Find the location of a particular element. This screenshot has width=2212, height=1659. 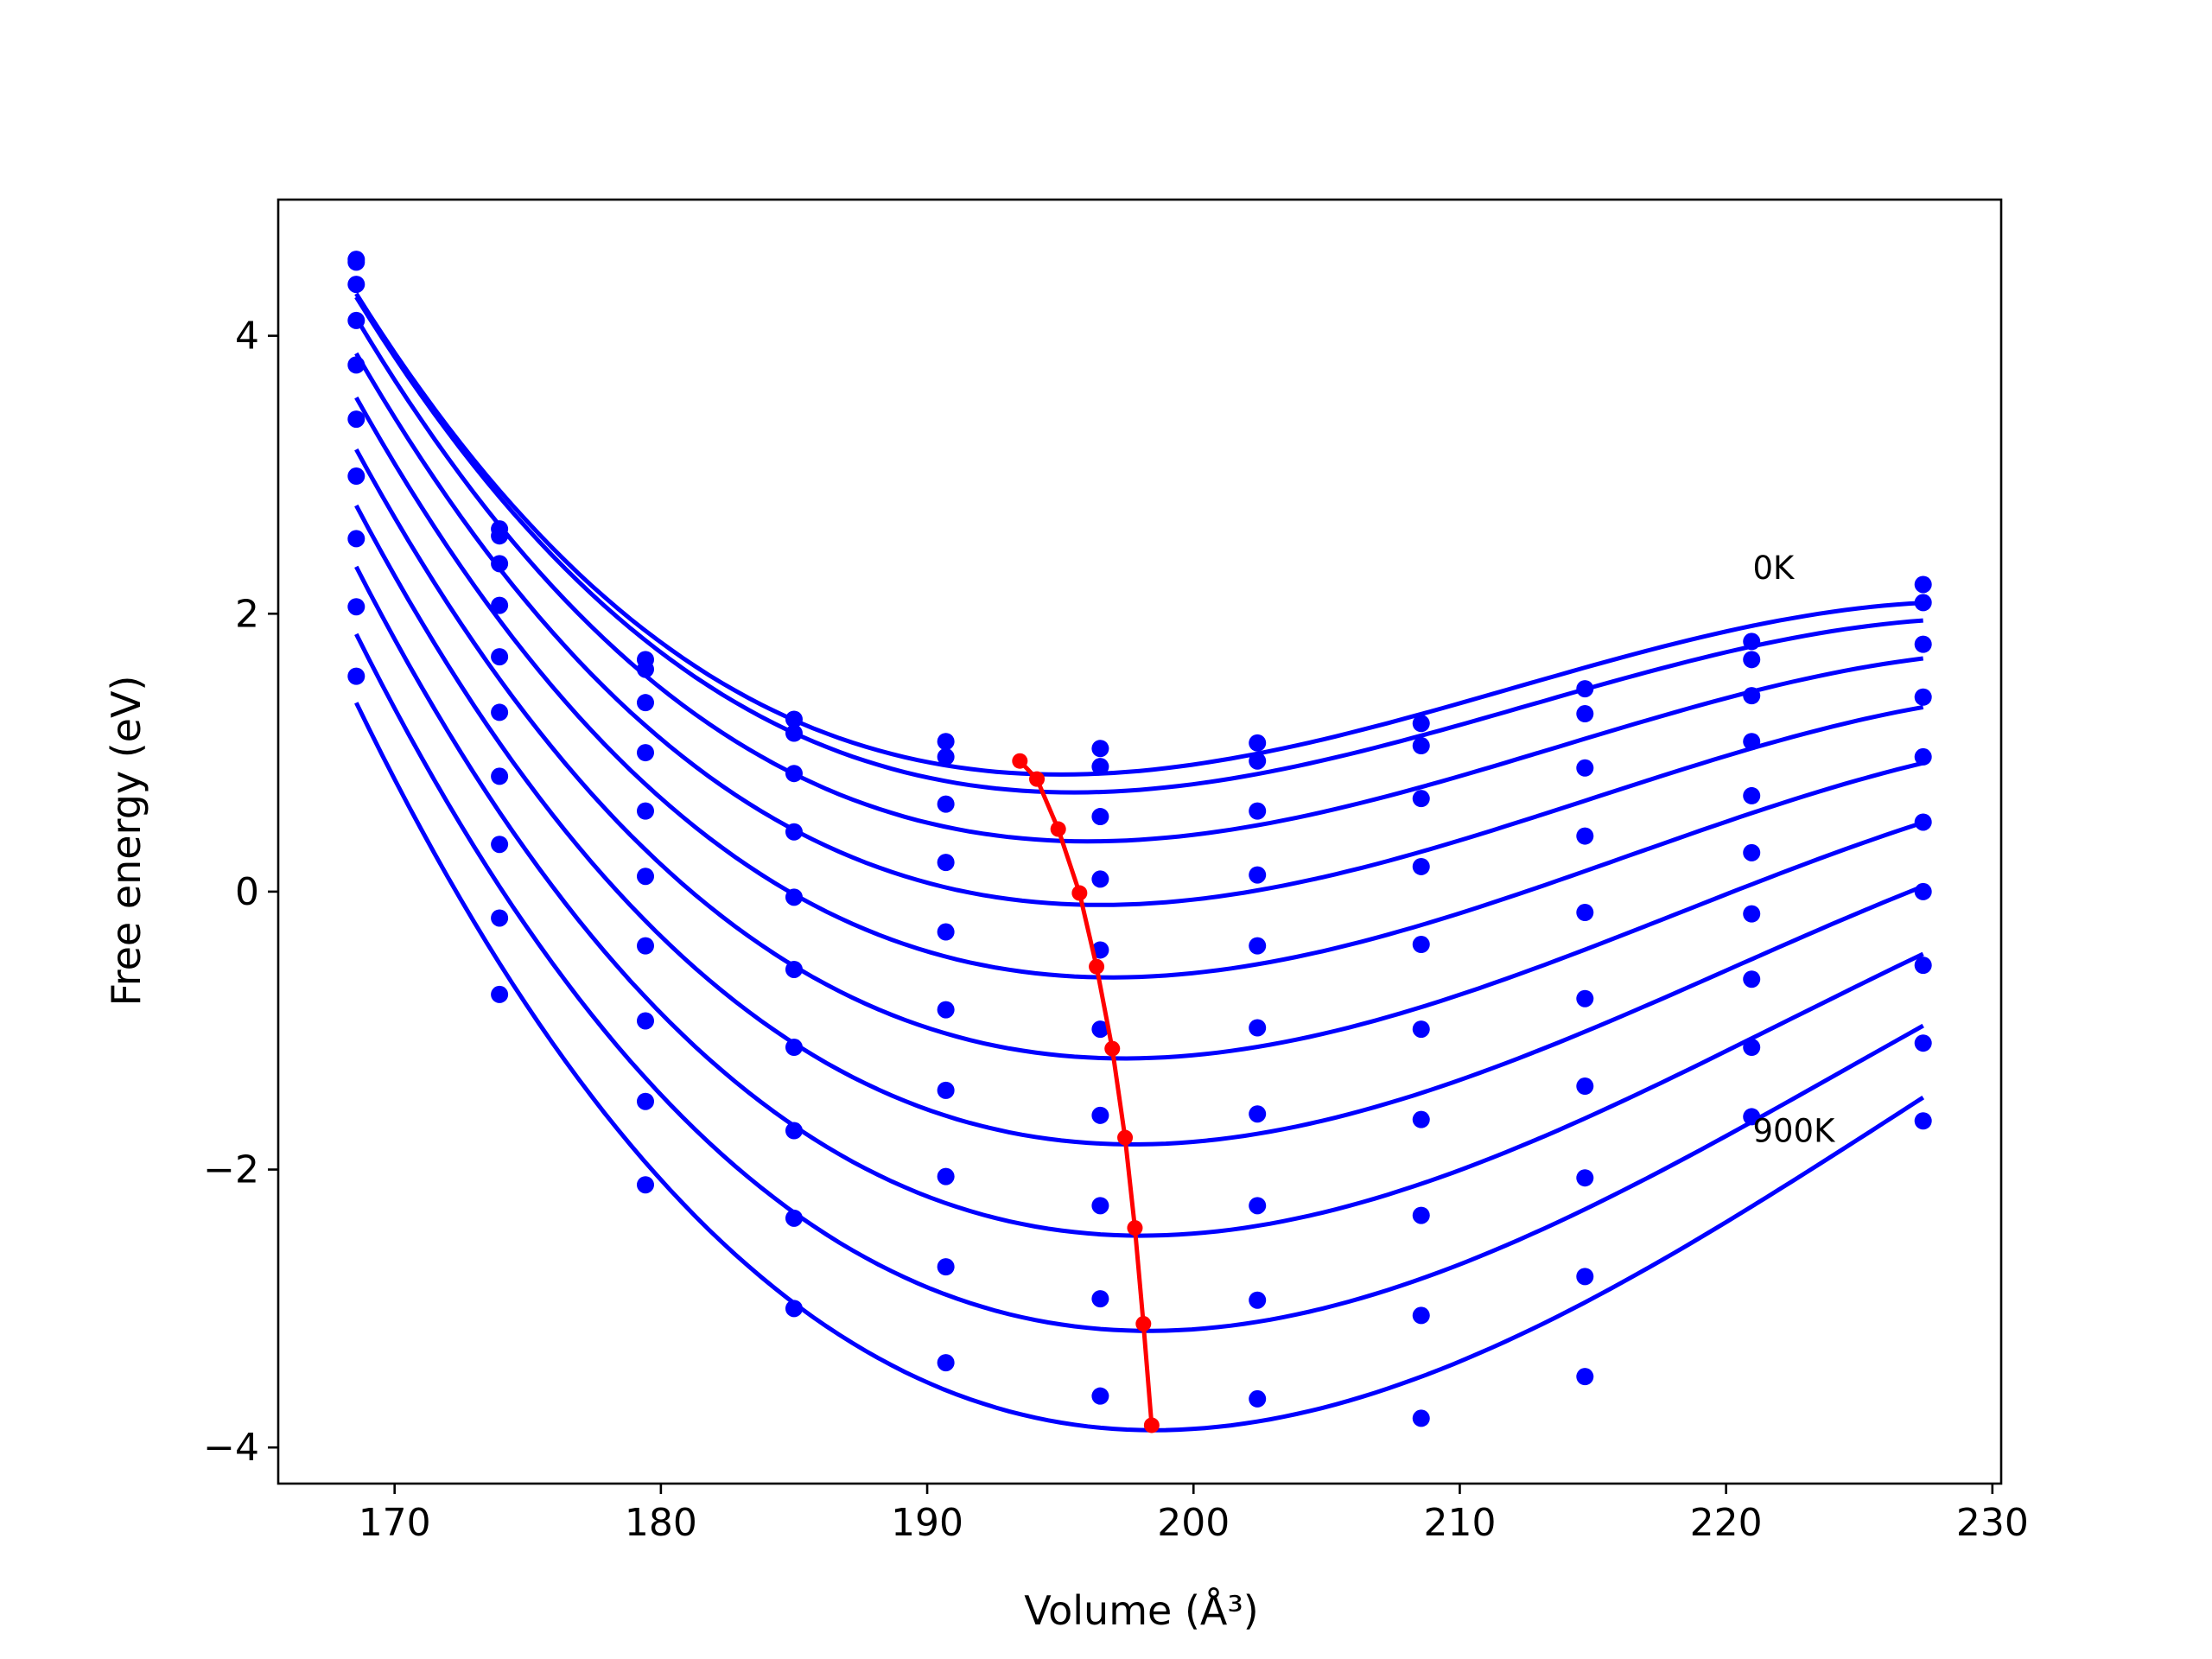

annotations: 0K 900K is located at coordinates (1794, 849).